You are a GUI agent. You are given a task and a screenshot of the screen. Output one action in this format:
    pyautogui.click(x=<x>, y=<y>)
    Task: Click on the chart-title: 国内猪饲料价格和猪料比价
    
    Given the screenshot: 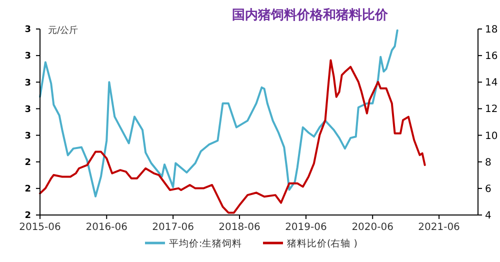 What is the action you would take?
    pyautogui.click(x=310, y=15)
    